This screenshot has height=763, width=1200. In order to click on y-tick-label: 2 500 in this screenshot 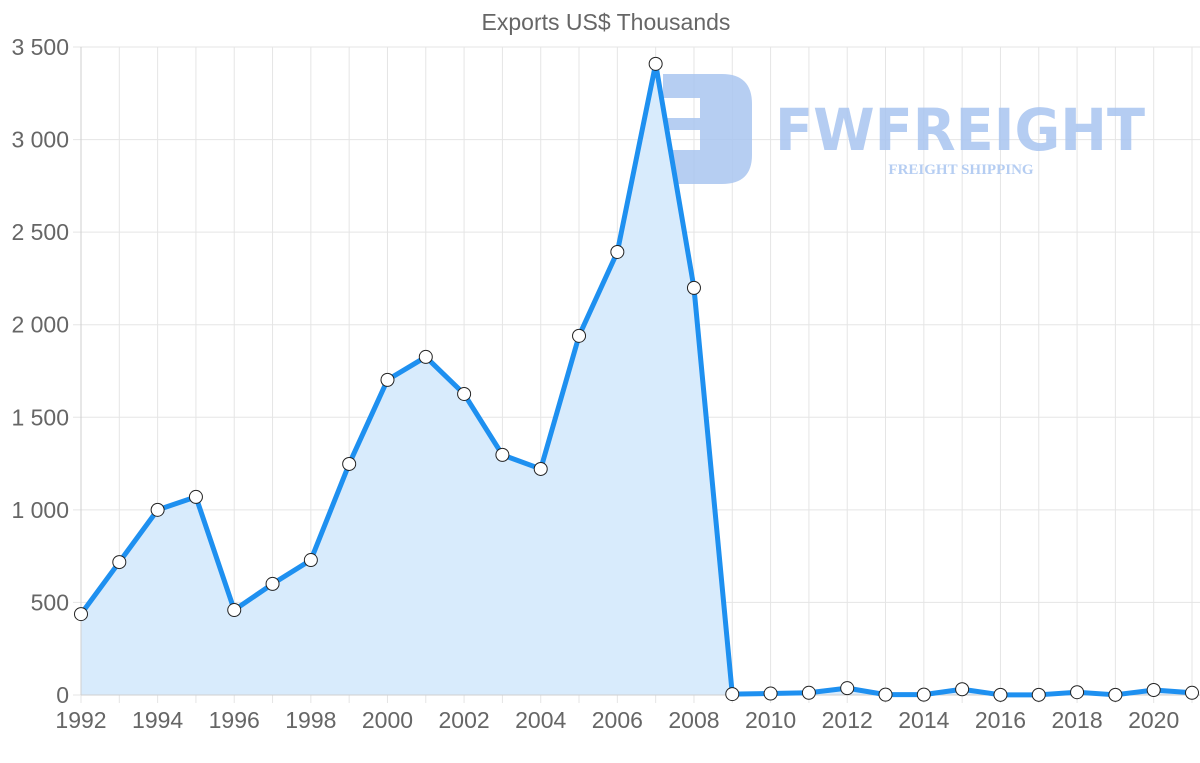, I will do `click(40, 232)`.